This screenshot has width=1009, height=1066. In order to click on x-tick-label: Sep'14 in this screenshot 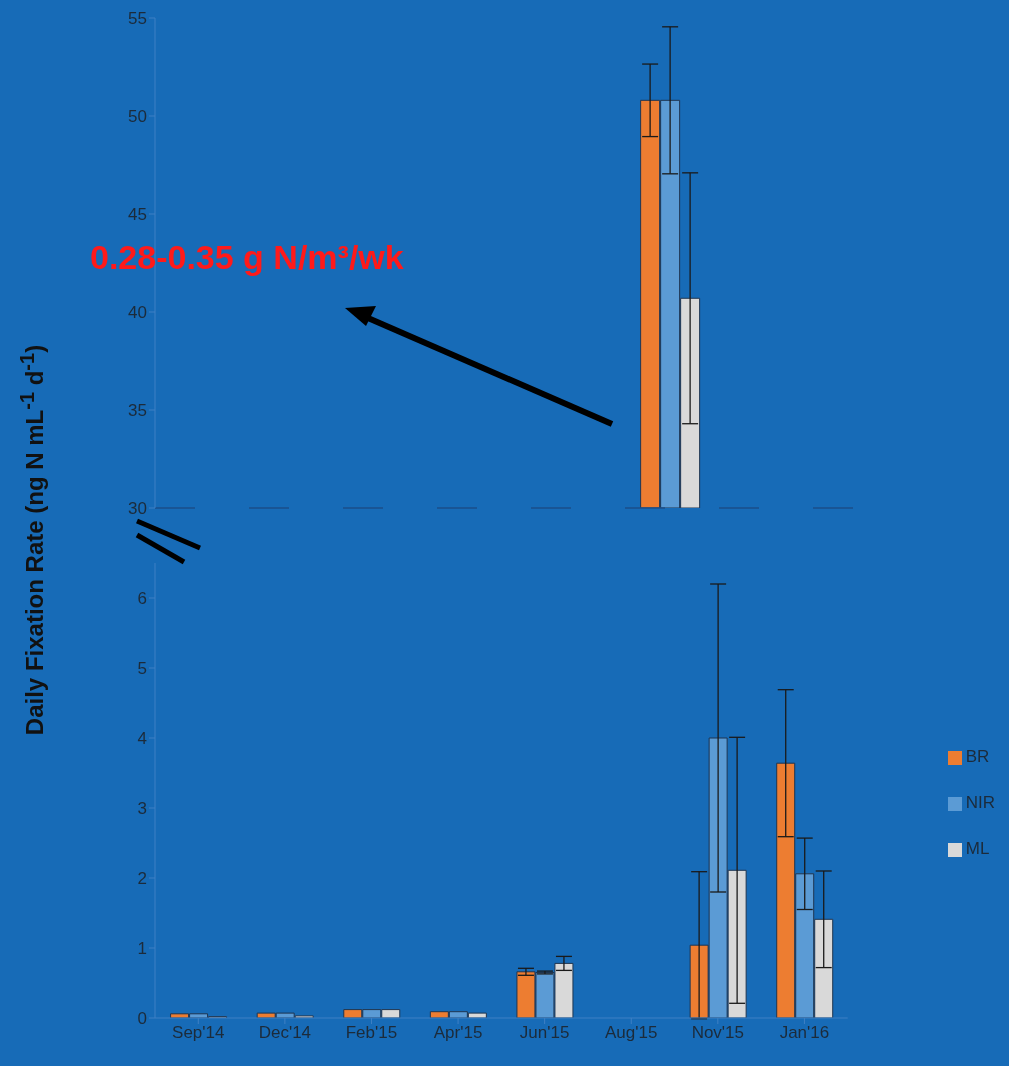, I will do `click(198, 1033)`.